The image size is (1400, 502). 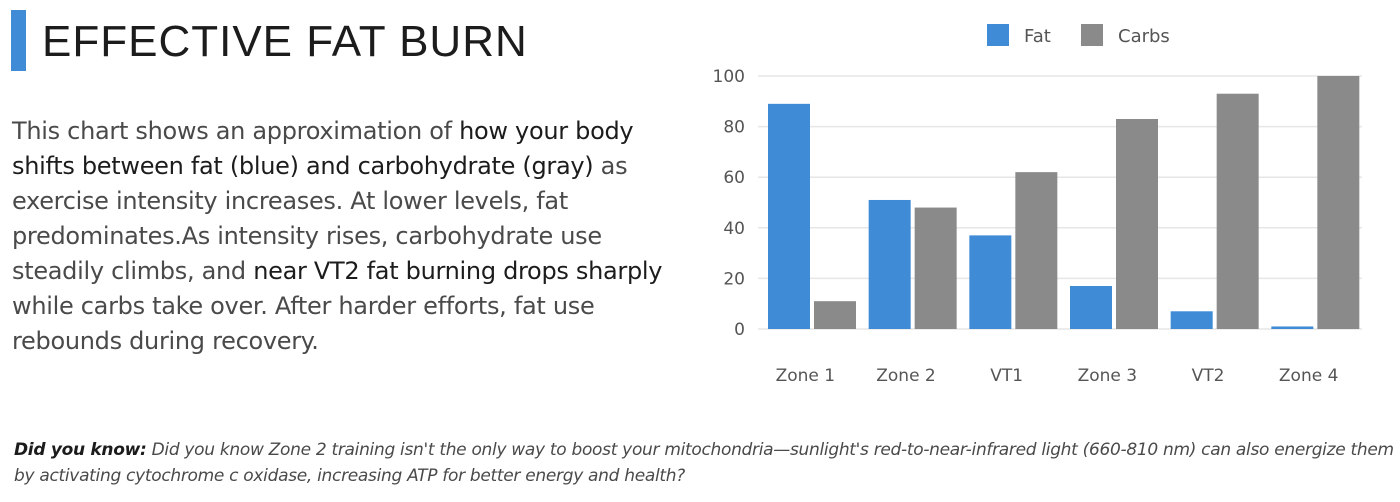 I want to click on x-tick-label: Zone 2, so click(x=906, y=376).